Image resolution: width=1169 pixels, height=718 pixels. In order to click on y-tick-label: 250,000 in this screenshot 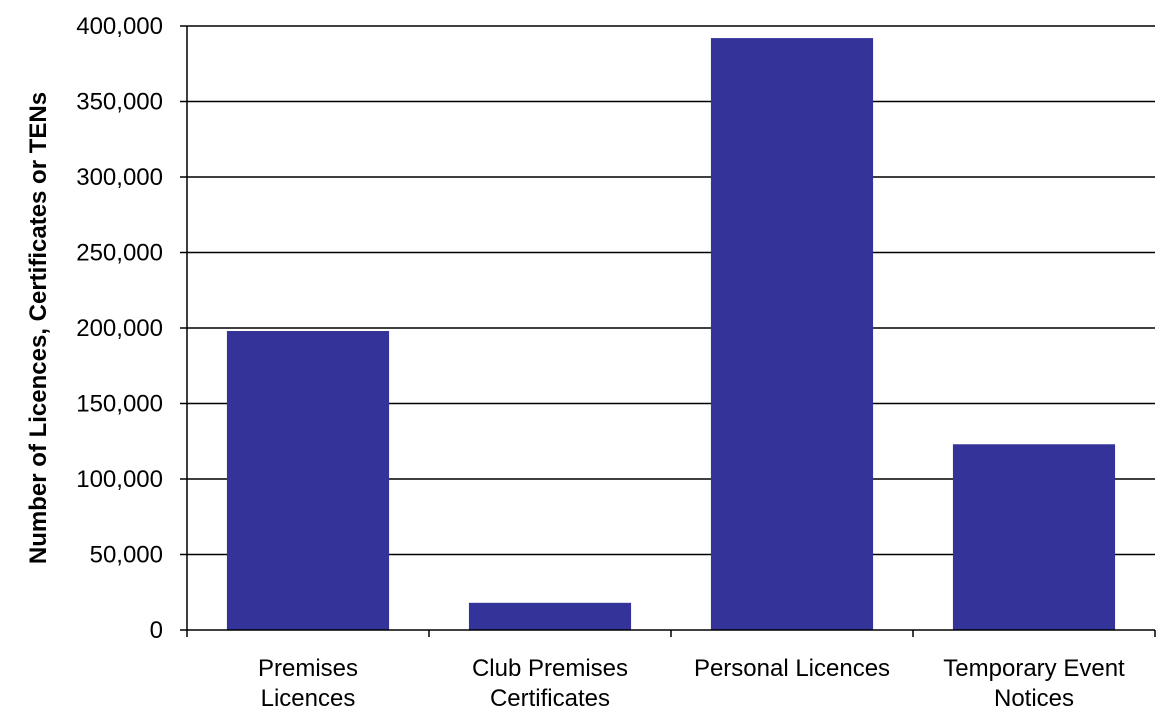, I will do `click(119, 253)`.